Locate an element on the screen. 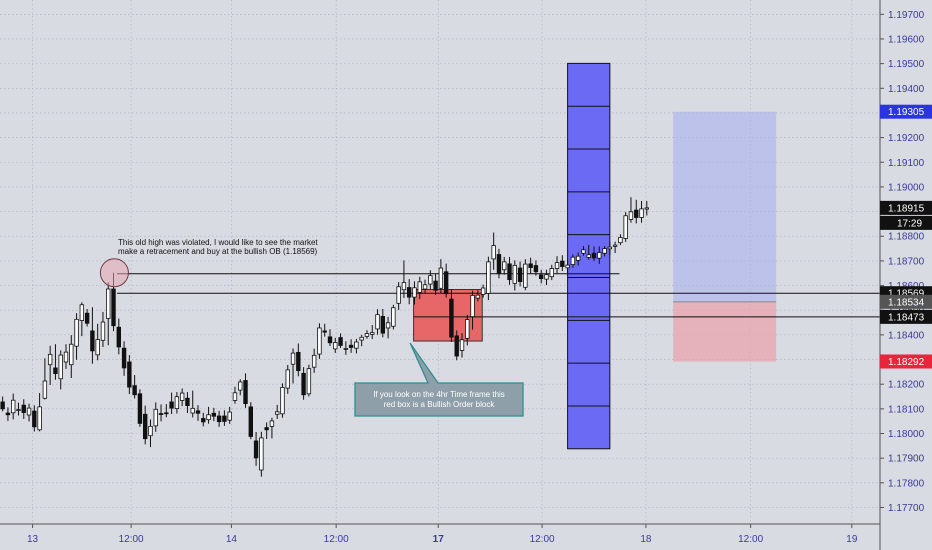 Image resolution: width=932 pixels, height=550 pixels. price-badge-bg is located at coordinates (906, 361).